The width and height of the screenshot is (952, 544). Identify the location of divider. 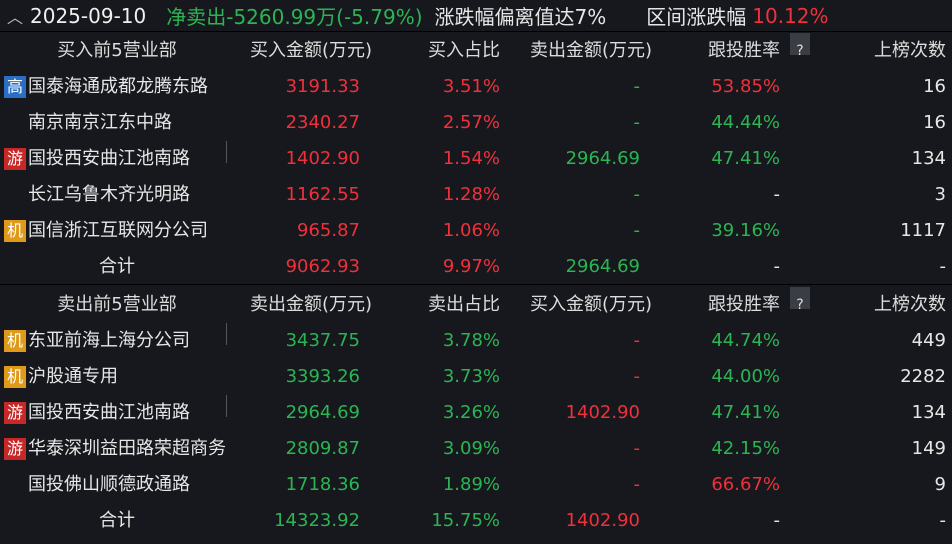
(476, 284).